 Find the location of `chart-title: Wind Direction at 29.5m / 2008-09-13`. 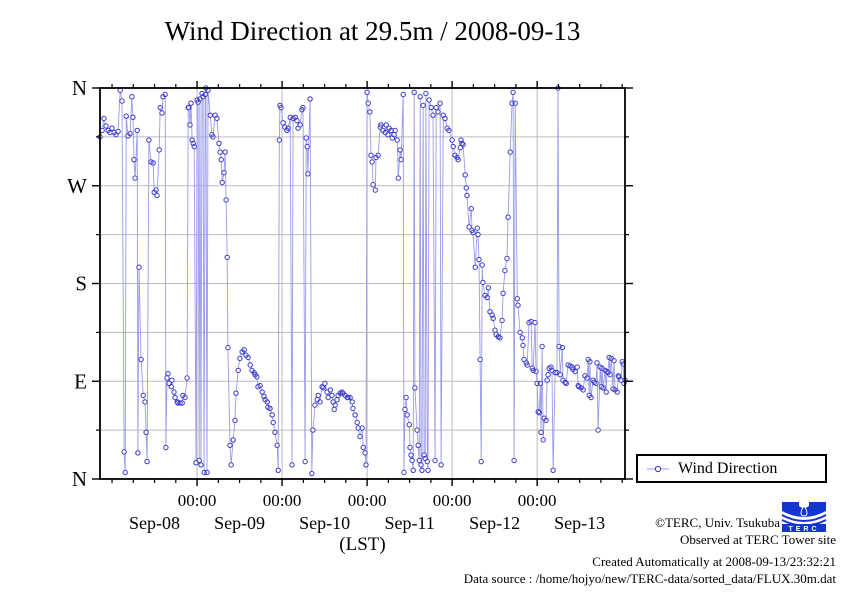

chart-title: Wind Direction at 29.5m / 2008-09-13 is located at coordinates (372, 31).